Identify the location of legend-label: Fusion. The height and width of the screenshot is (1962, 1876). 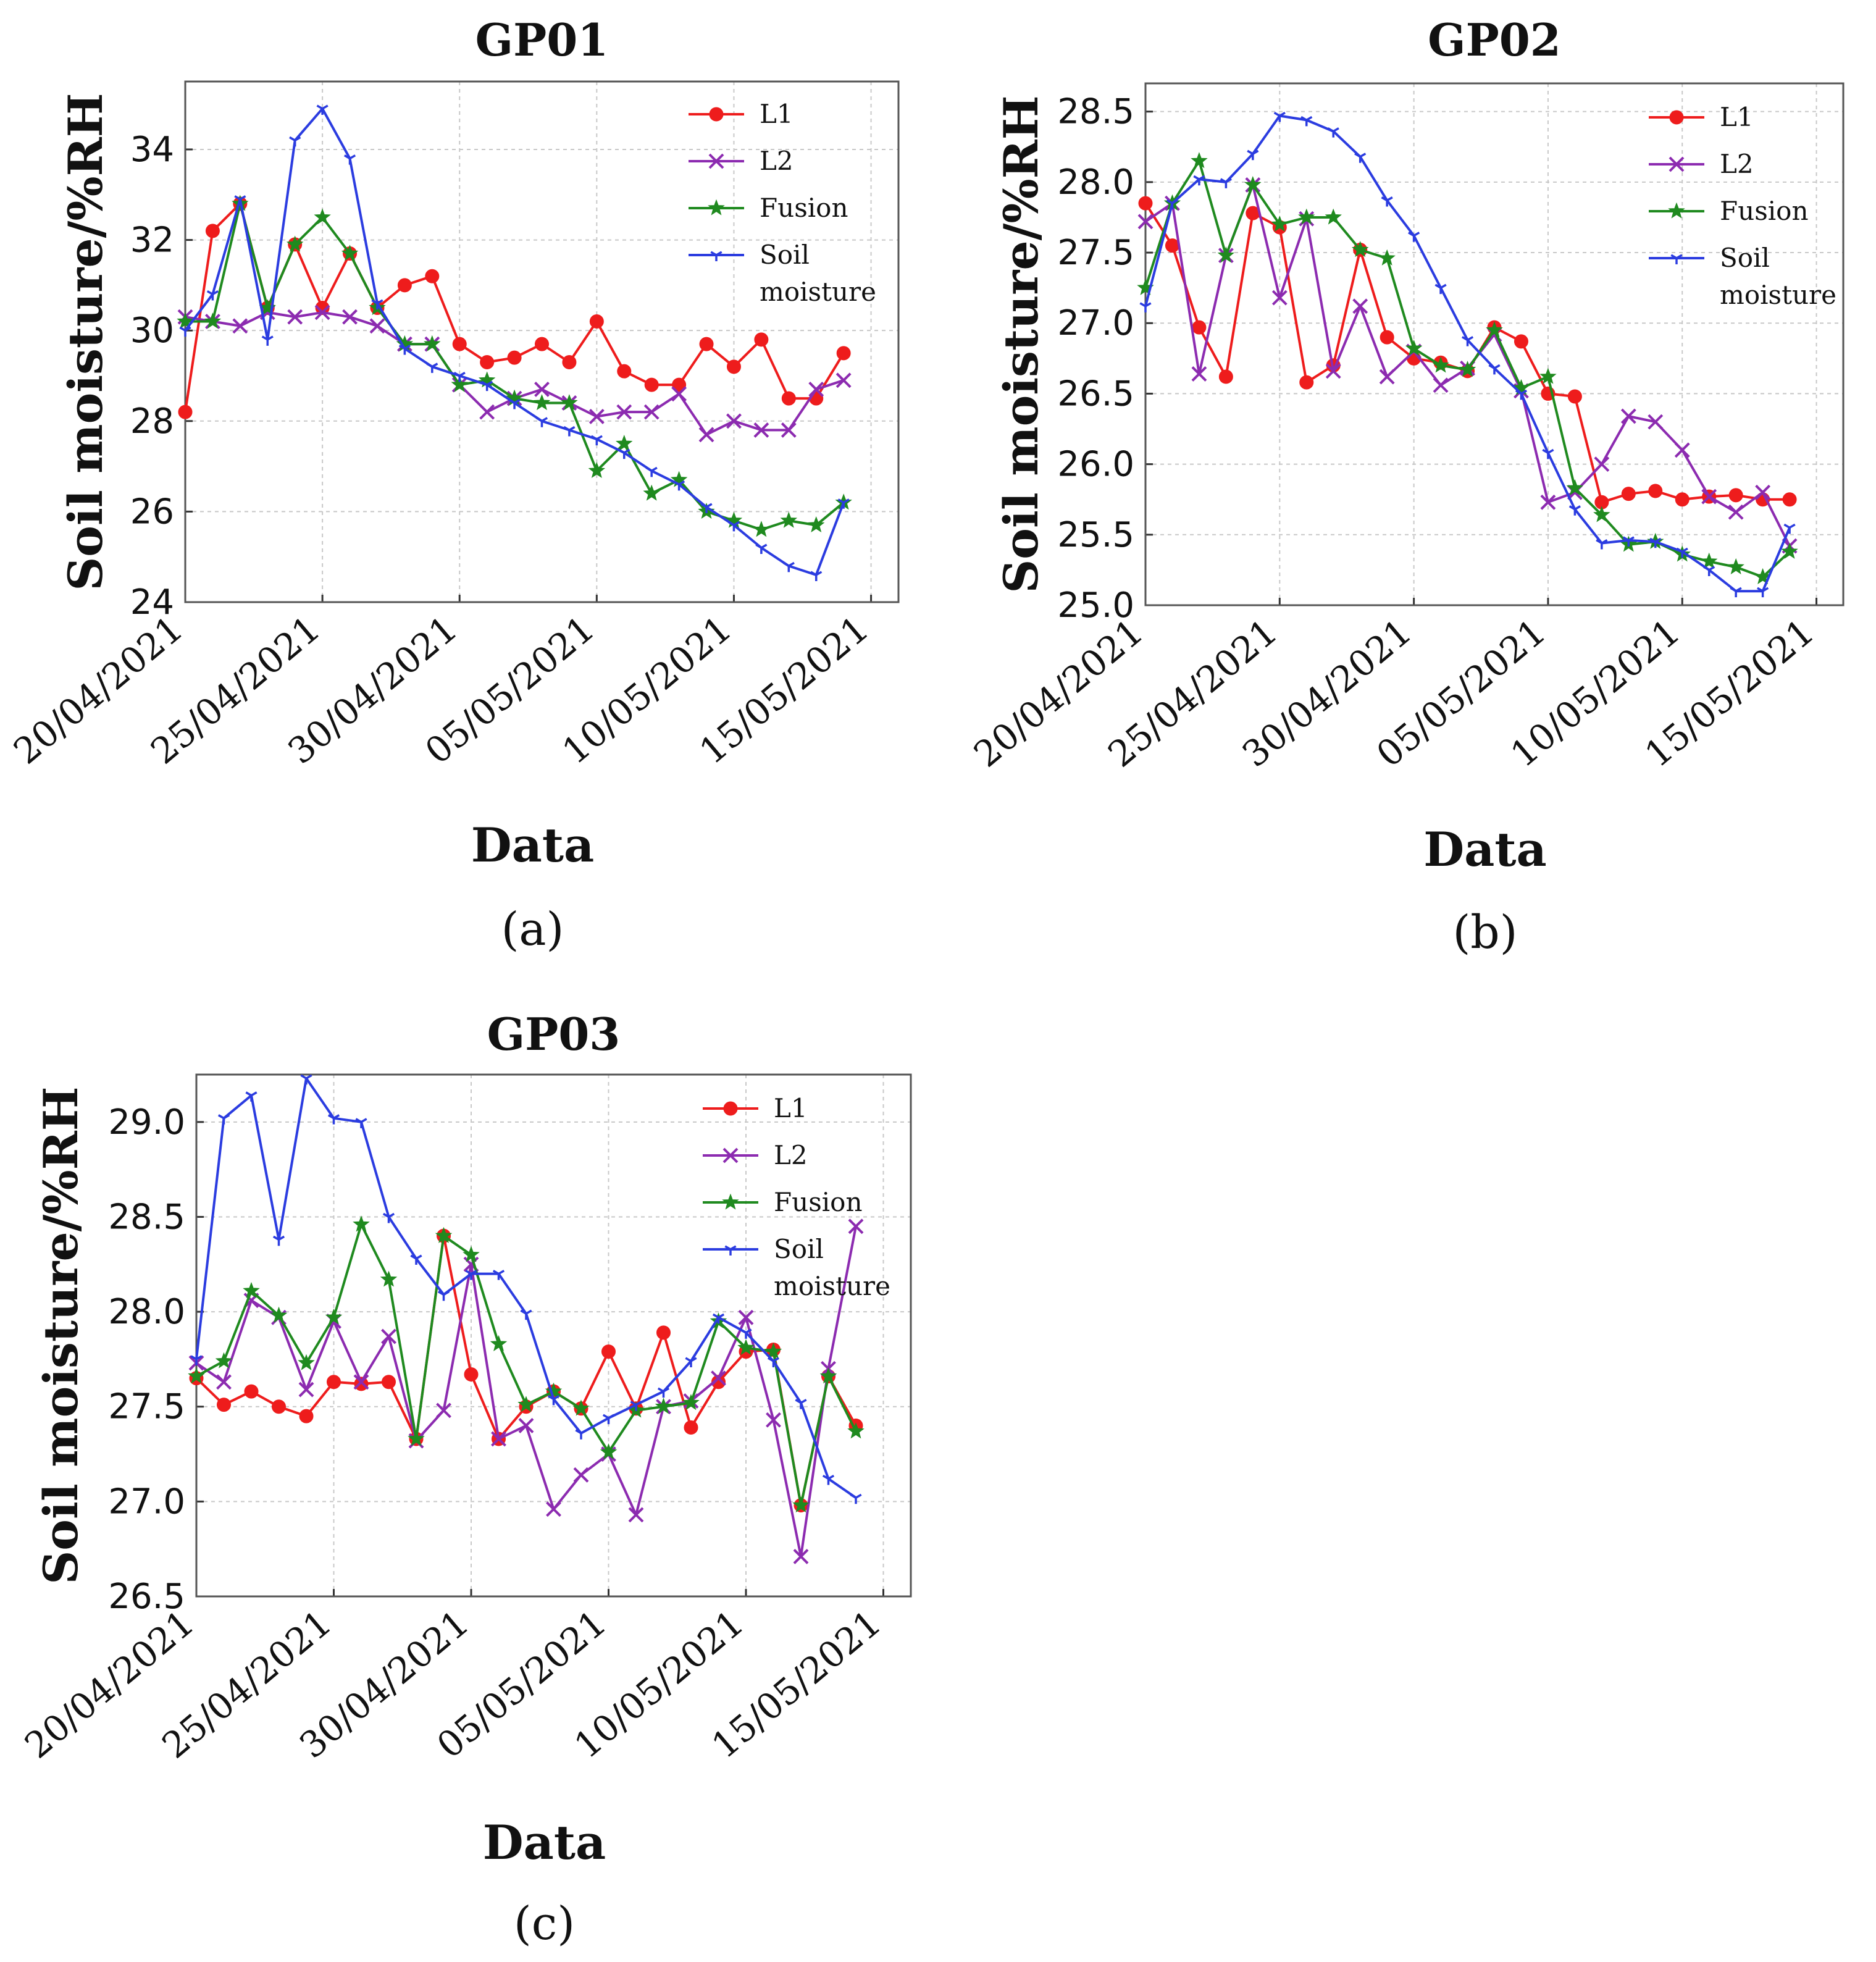
(804, 208).